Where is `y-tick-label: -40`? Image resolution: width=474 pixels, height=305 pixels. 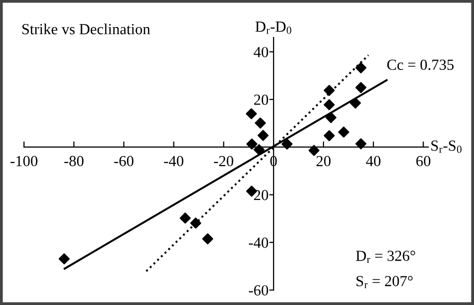
y-tick-label: -40 is located at coordinates (258, 243).